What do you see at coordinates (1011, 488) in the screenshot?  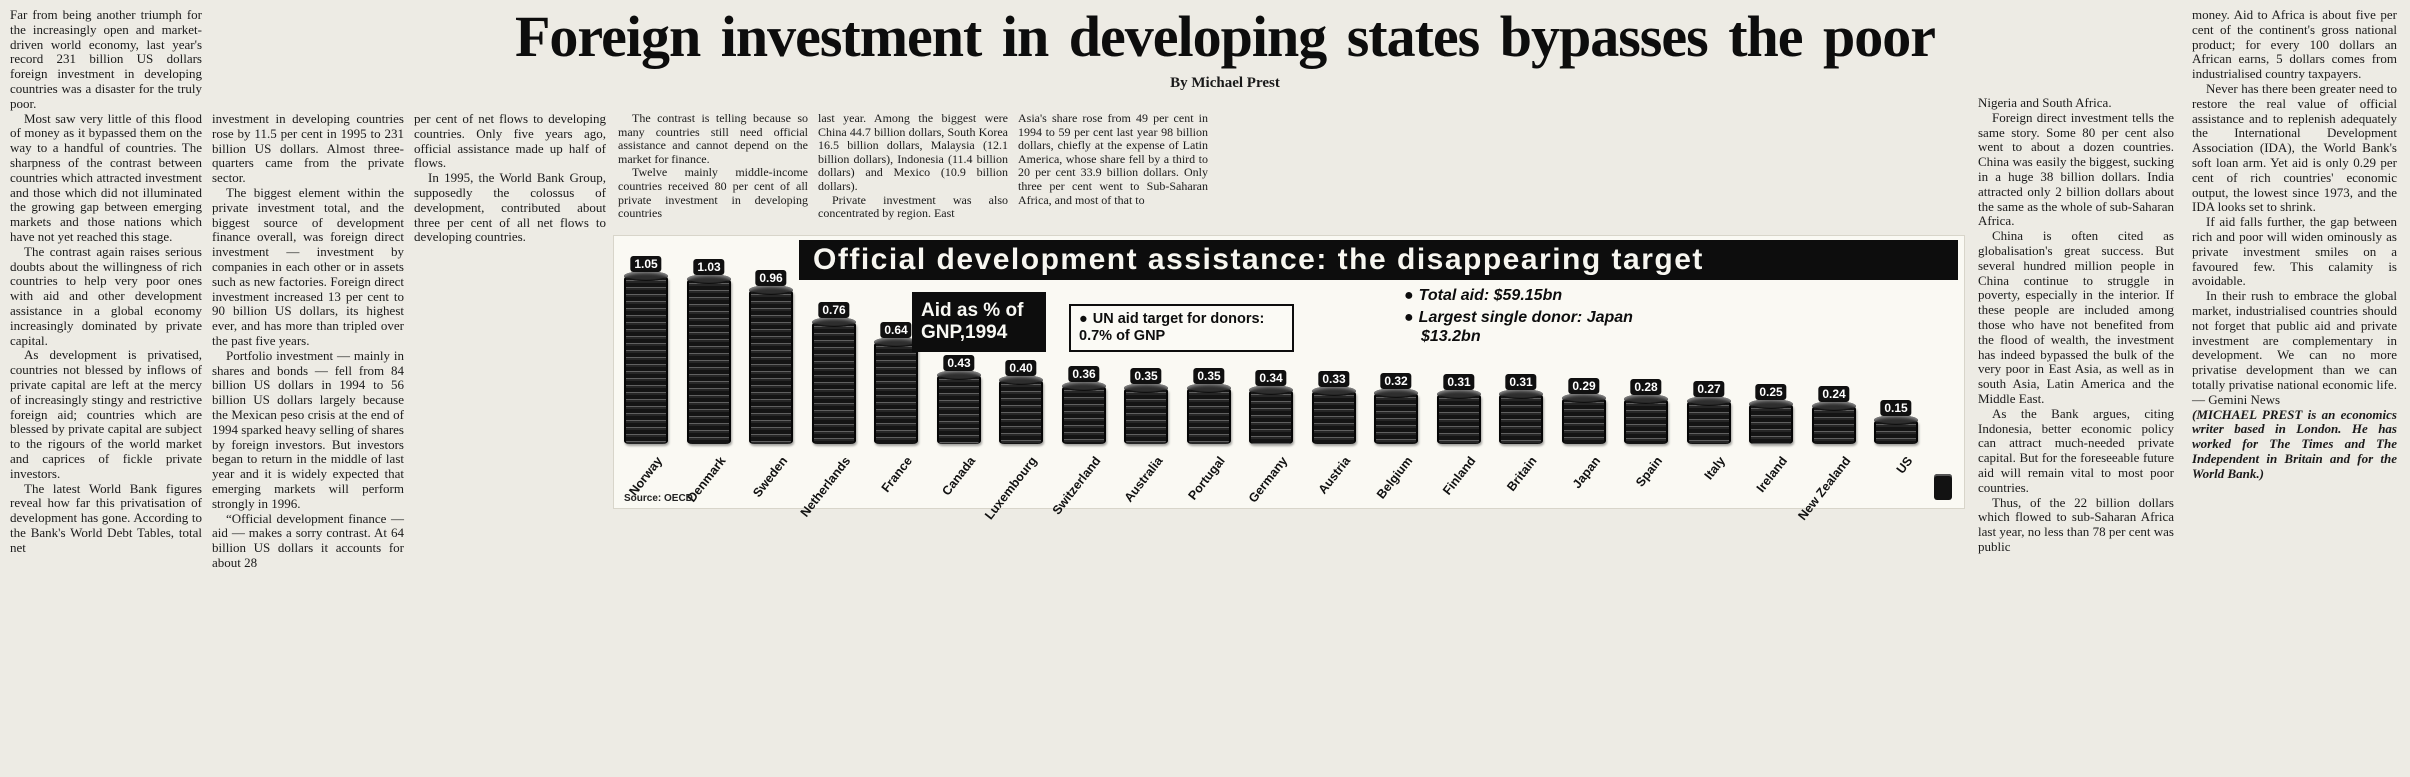 I see `country-label: Luxembourg` at bounding box center [1011, 488].